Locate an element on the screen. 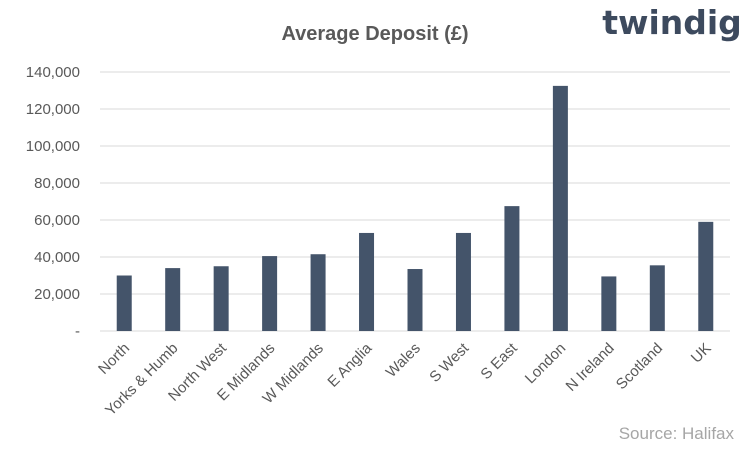 This screenshot has height=456, width=750. x-tick-label: S East is located at coordinates (499, 361).